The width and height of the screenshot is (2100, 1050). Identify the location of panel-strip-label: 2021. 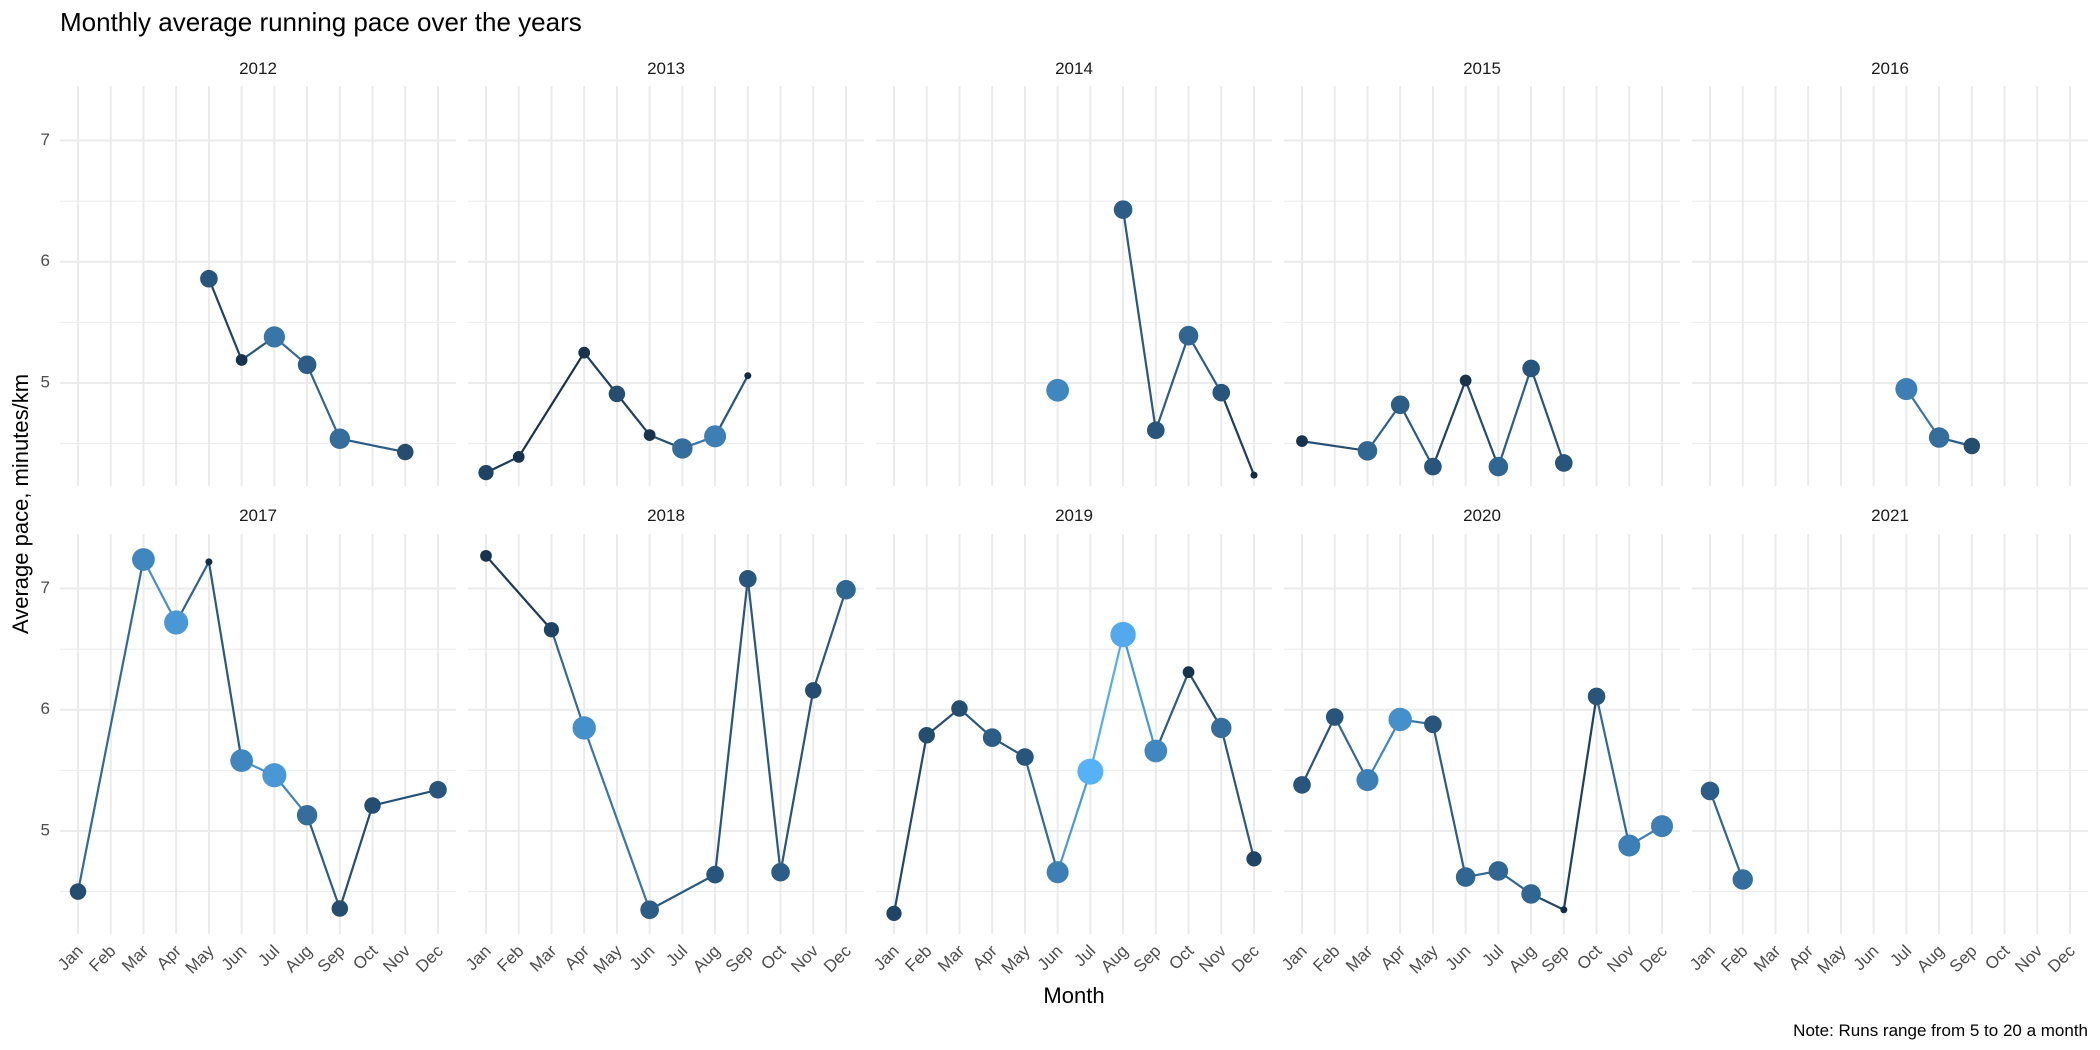
(1890, 515).